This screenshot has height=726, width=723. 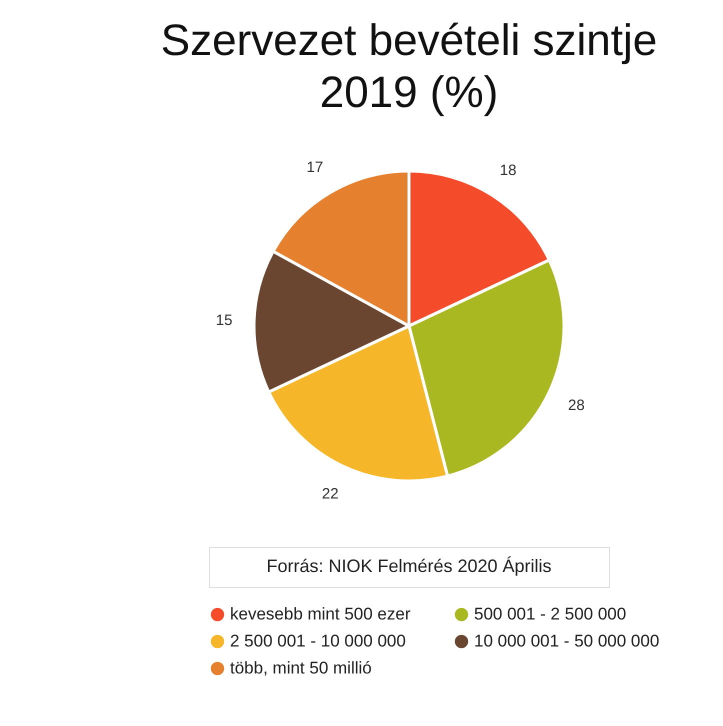 What do you see at coordinates (550, 614) in the screenshot?
I see `legend-label: 500 001 - 2 500 000` at bounding box center [550, 614].